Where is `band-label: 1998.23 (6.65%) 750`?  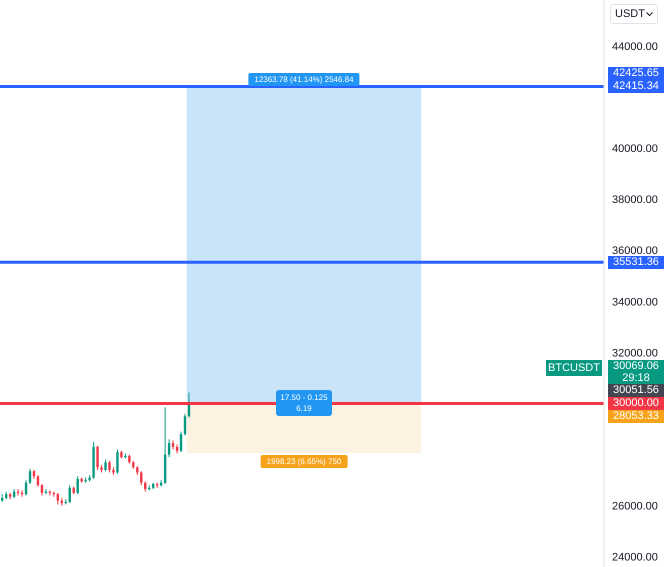 band-label: 1998.23 (6.65%) 750 is located at coordinates (304, 461).